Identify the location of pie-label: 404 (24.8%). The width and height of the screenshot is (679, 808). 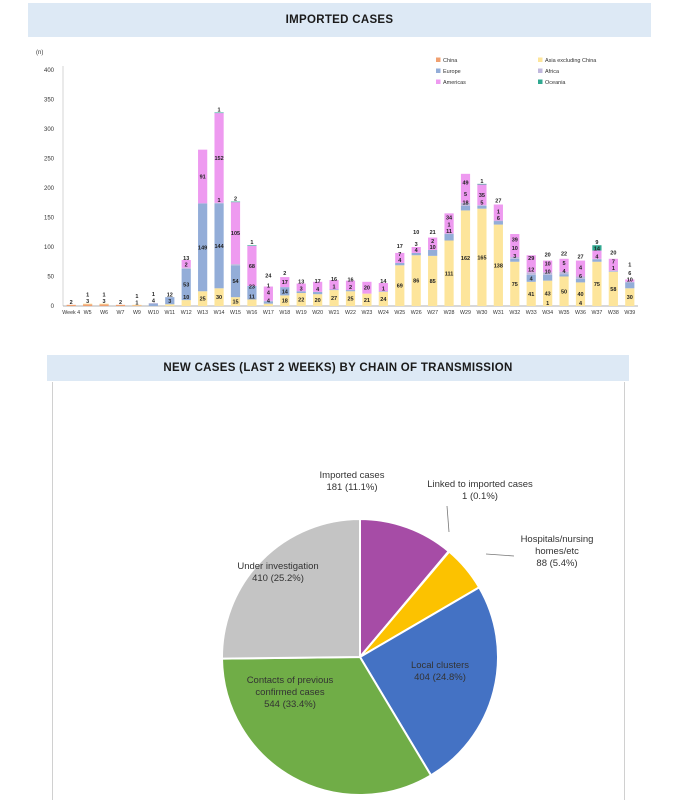
(440, 677).